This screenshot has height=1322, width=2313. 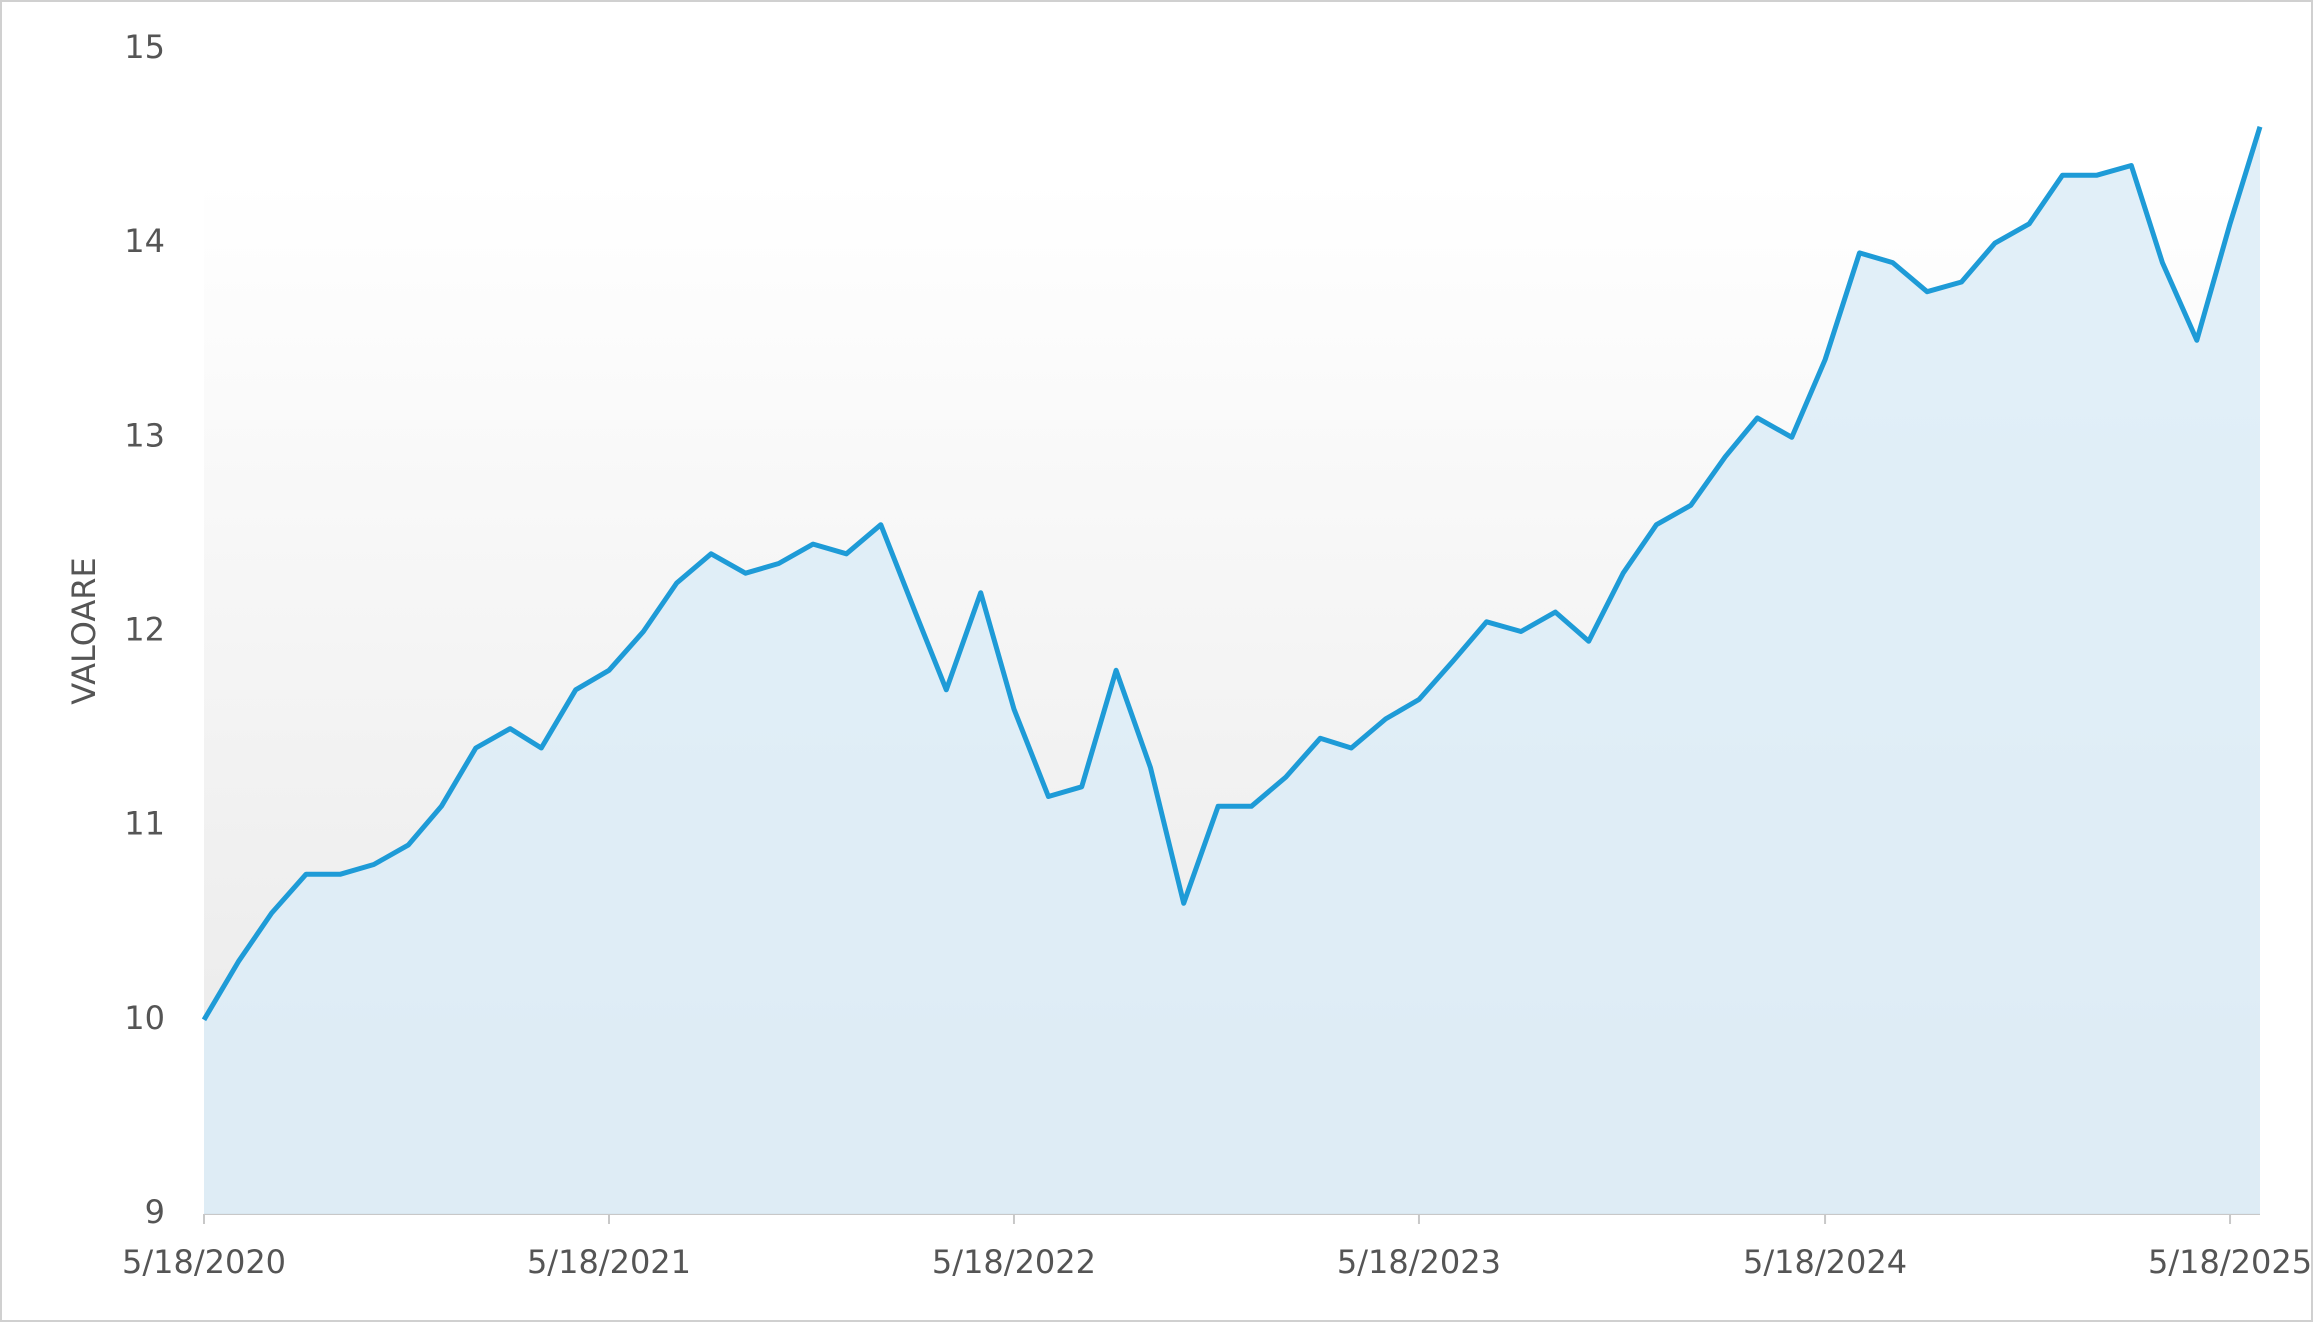 I want to click on x-tick-label: 5/18/2024, so click(x=1825, y=1262).